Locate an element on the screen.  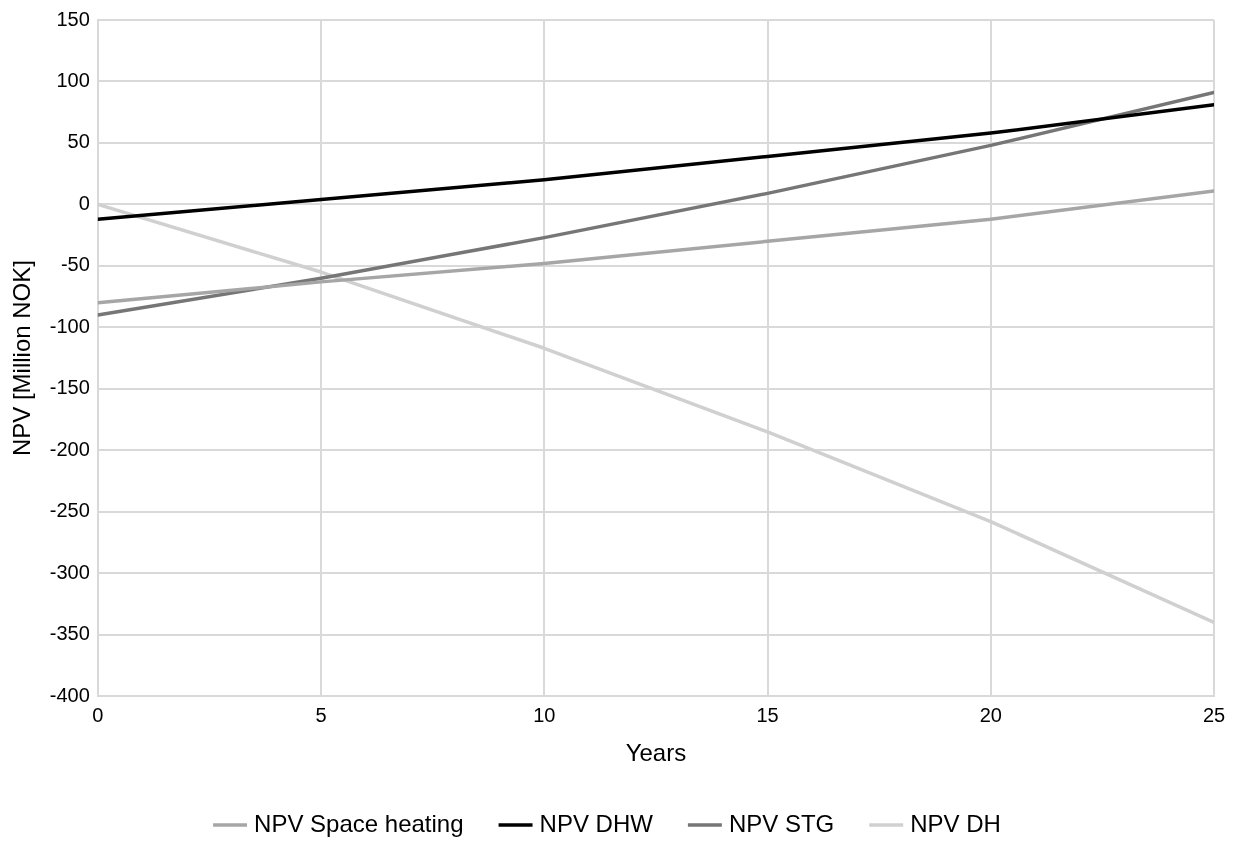
y-tick-label: 0 is located at coordinates (84, 202).